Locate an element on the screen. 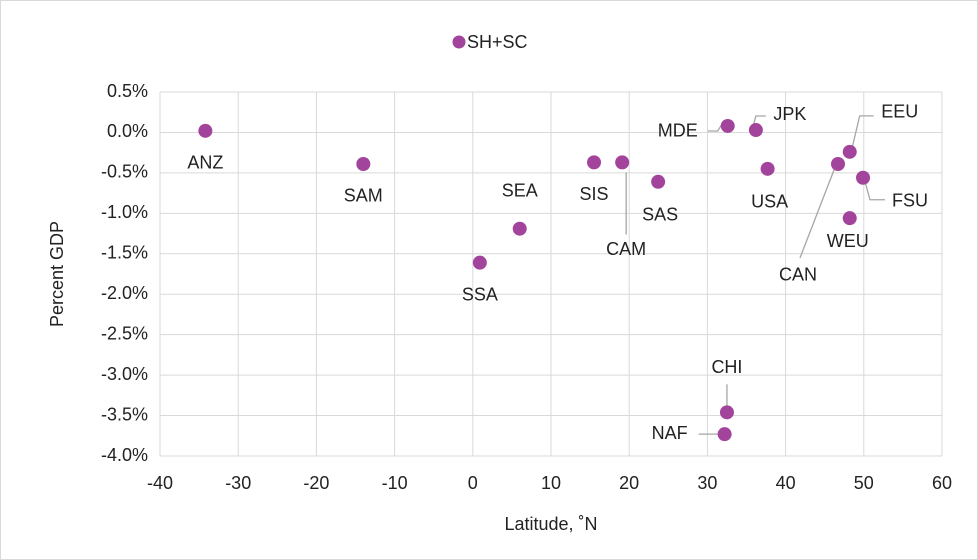  x-tick-label: 40 is located at coordinates (786, 483).